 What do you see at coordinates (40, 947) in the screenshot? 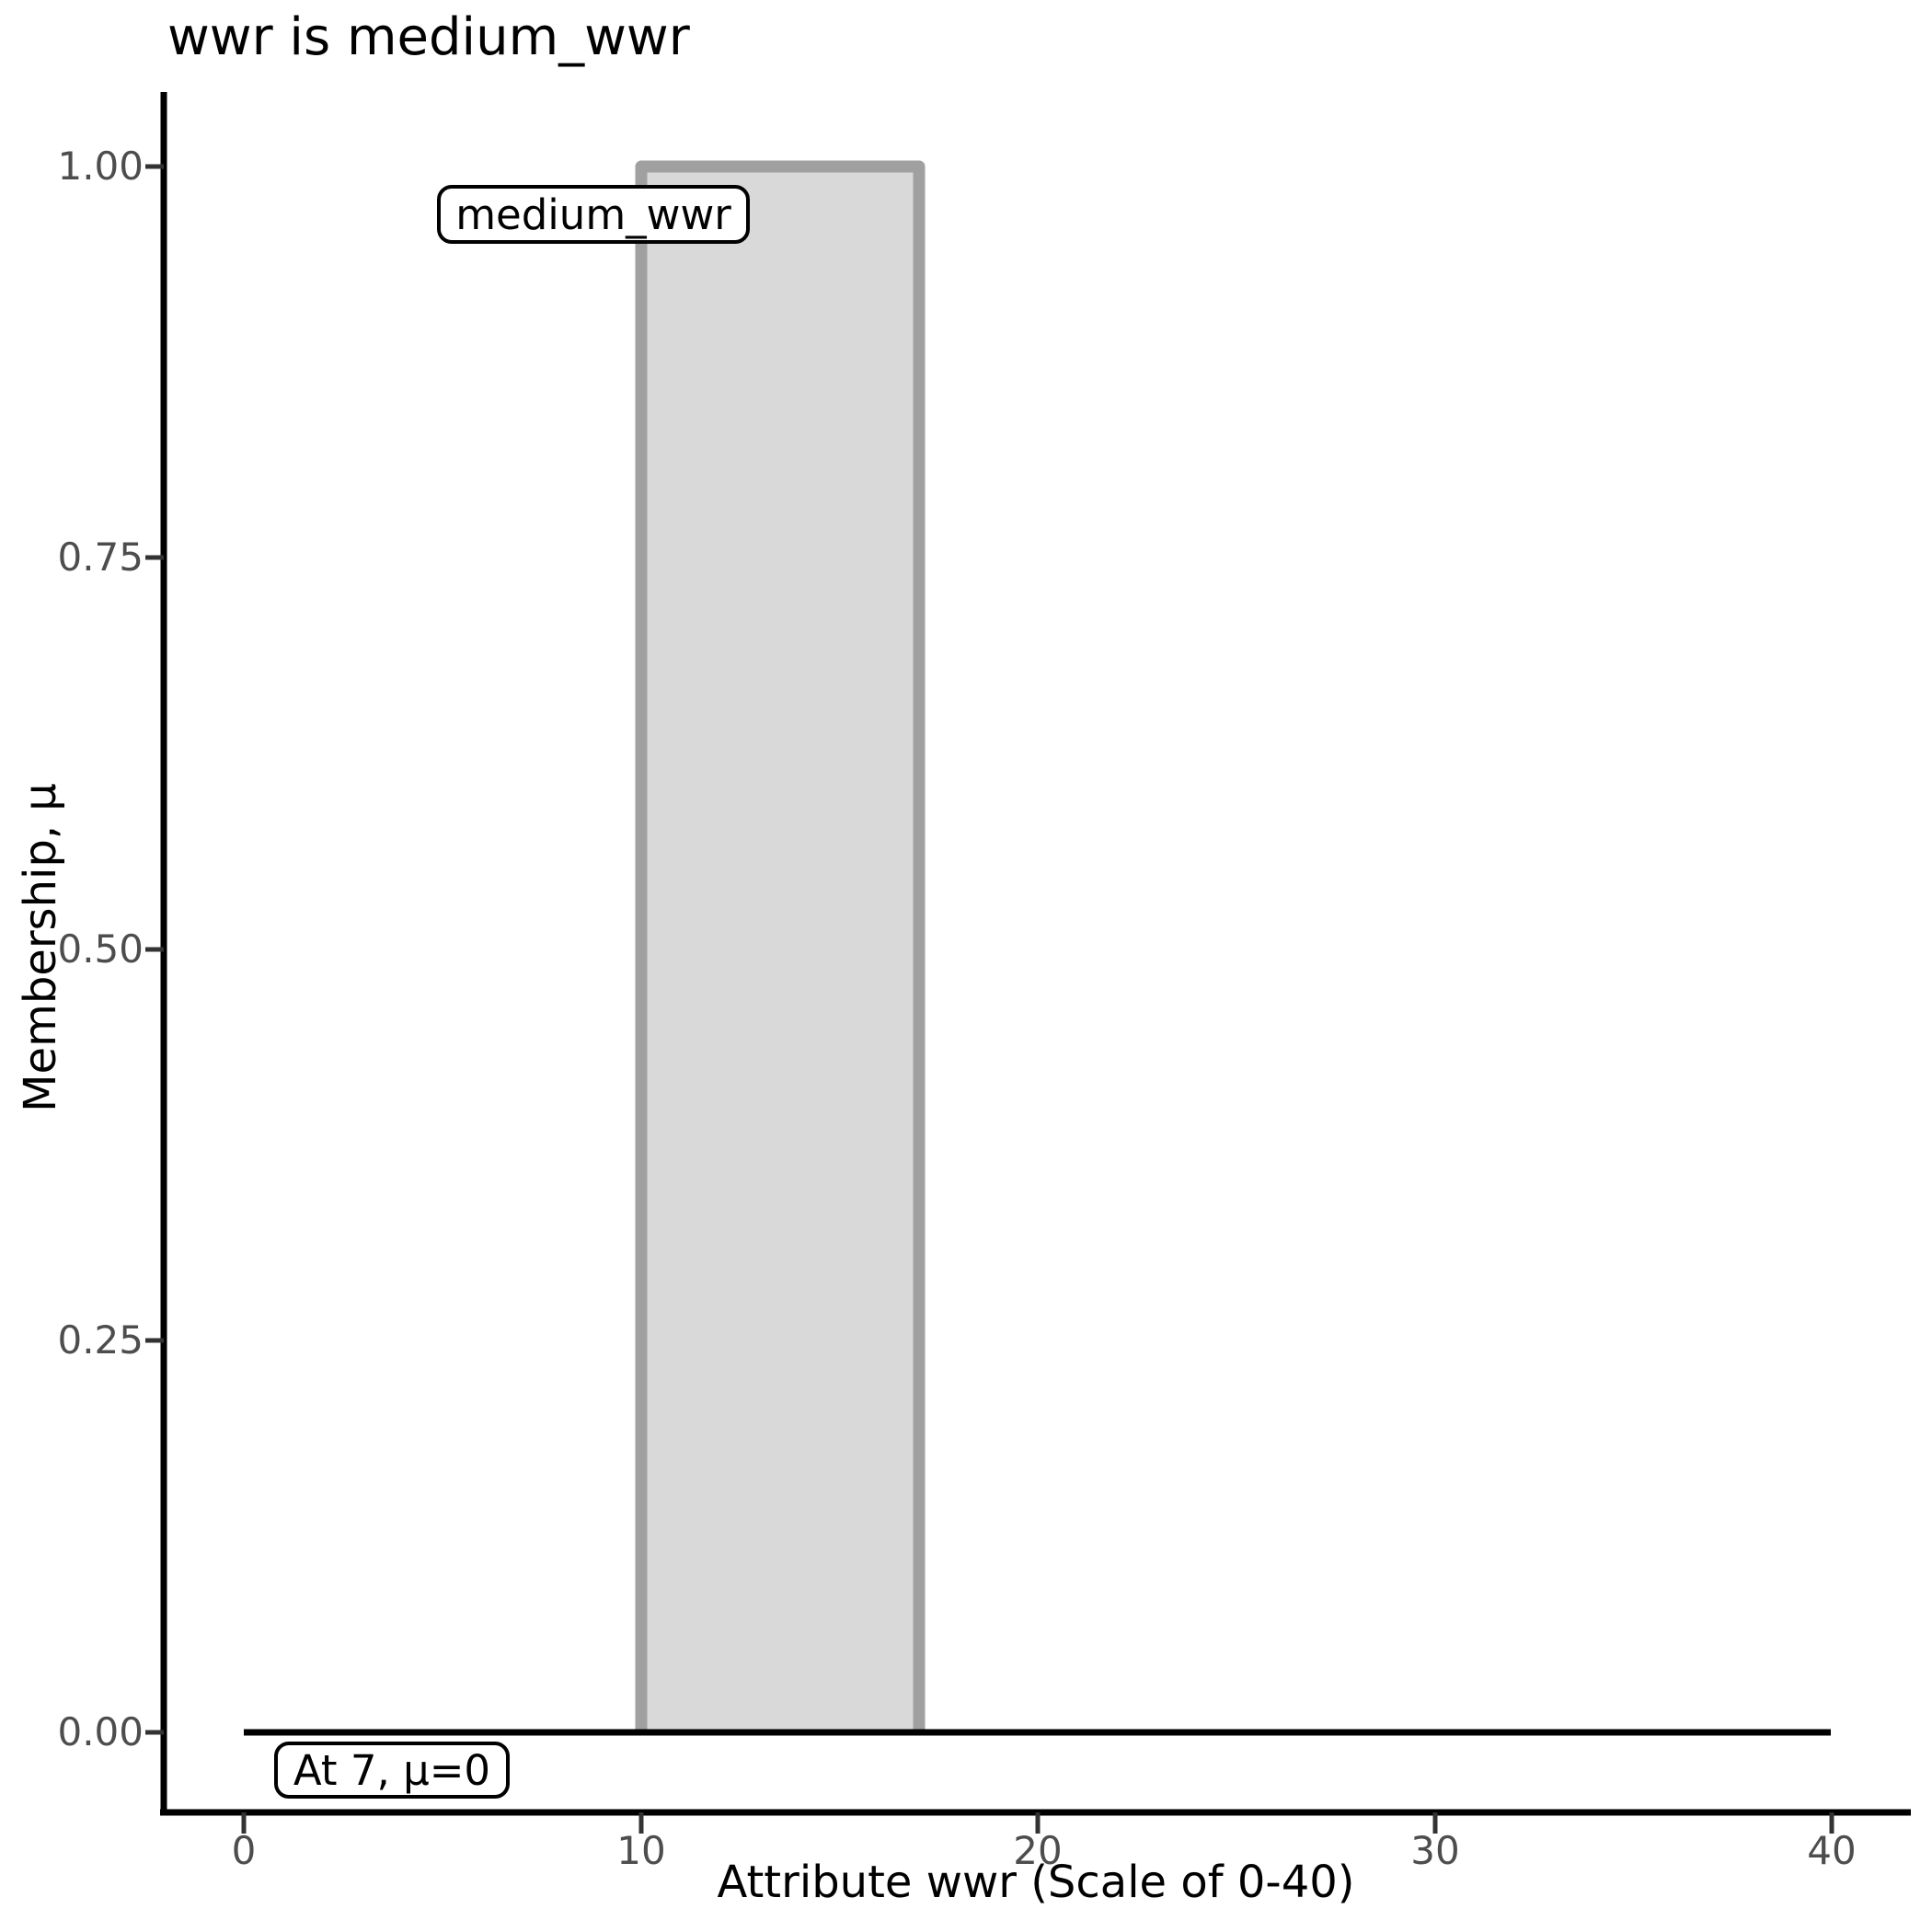
I see `y-axis-title: Membership, μ` at bounding box center [40, 947].